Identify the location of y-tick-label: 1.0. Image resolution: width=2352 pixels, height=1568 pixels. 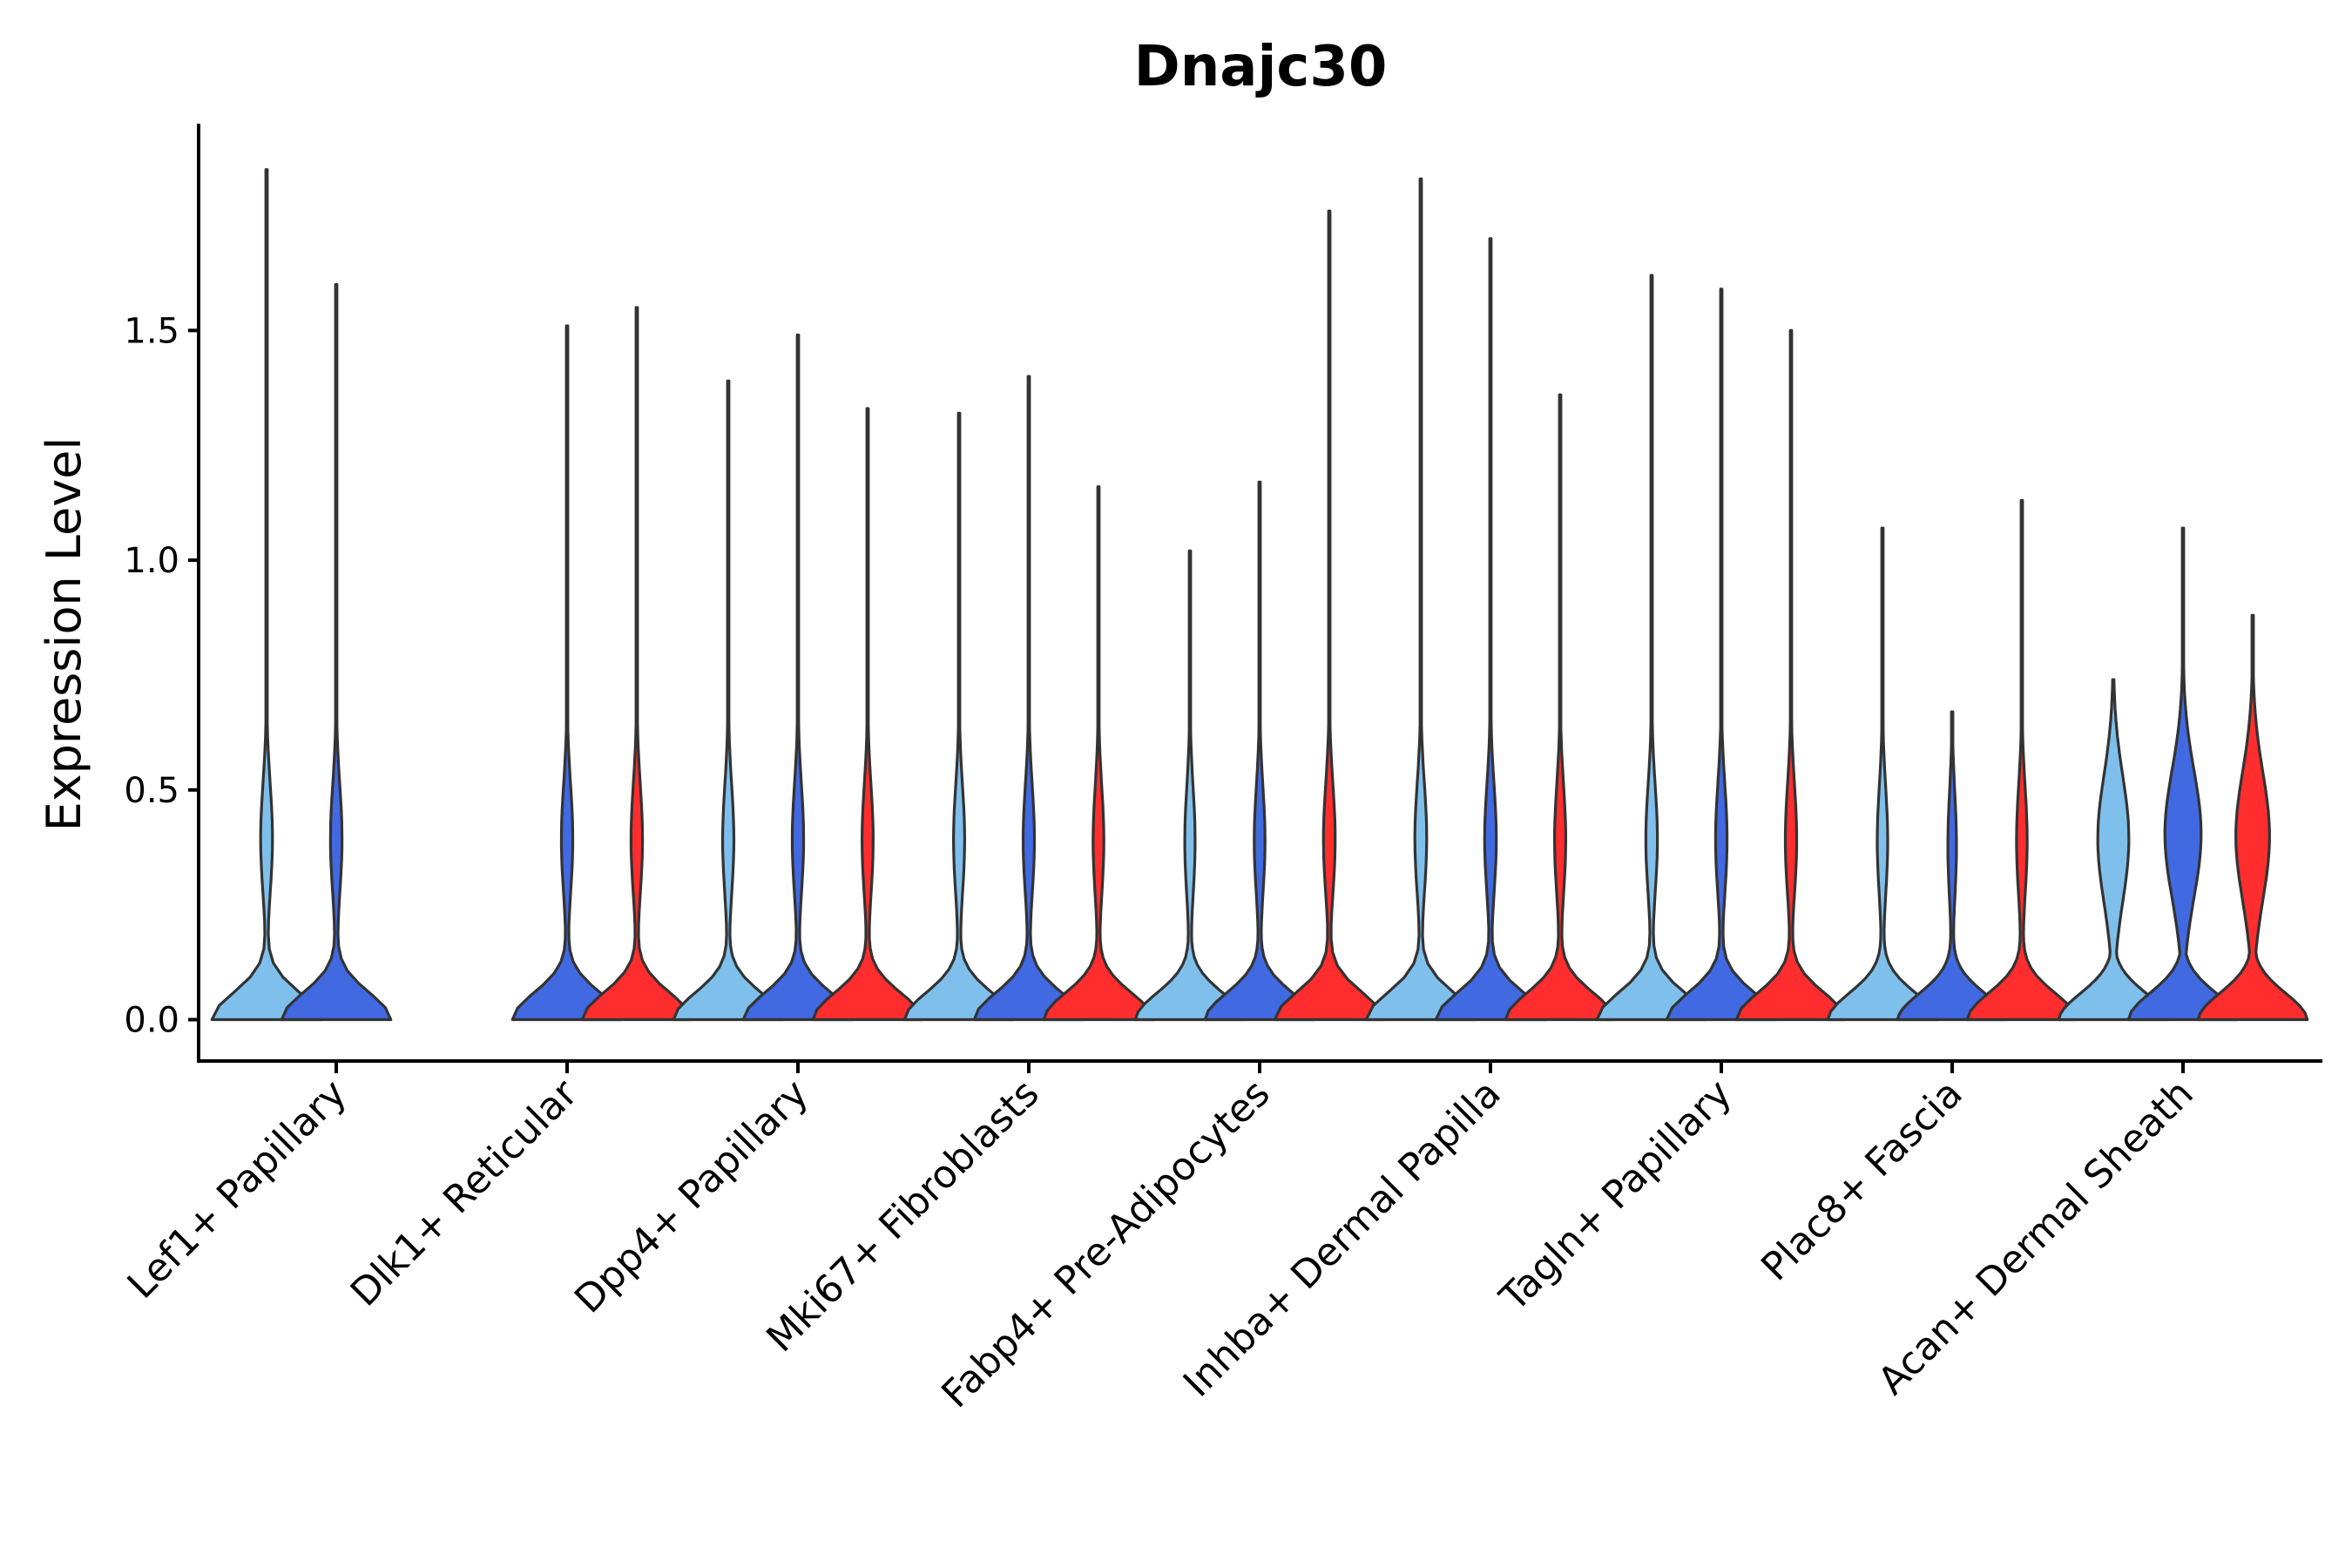
(151, 561).